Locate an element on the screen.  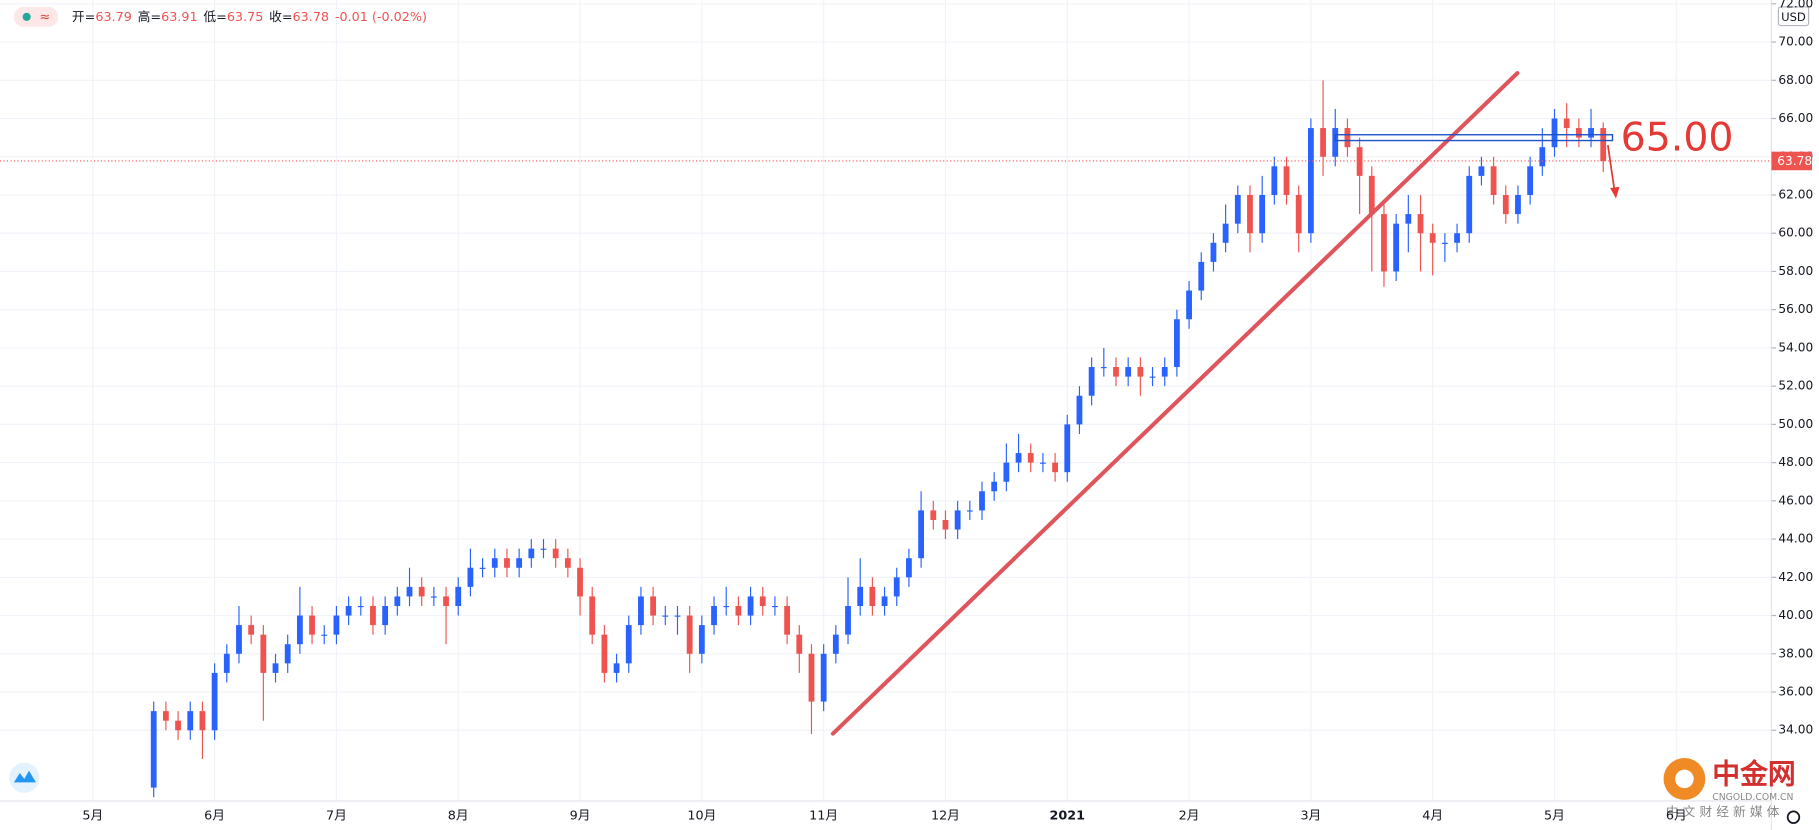
x-tick-label: 9月 is located at coordinates (580, 816).